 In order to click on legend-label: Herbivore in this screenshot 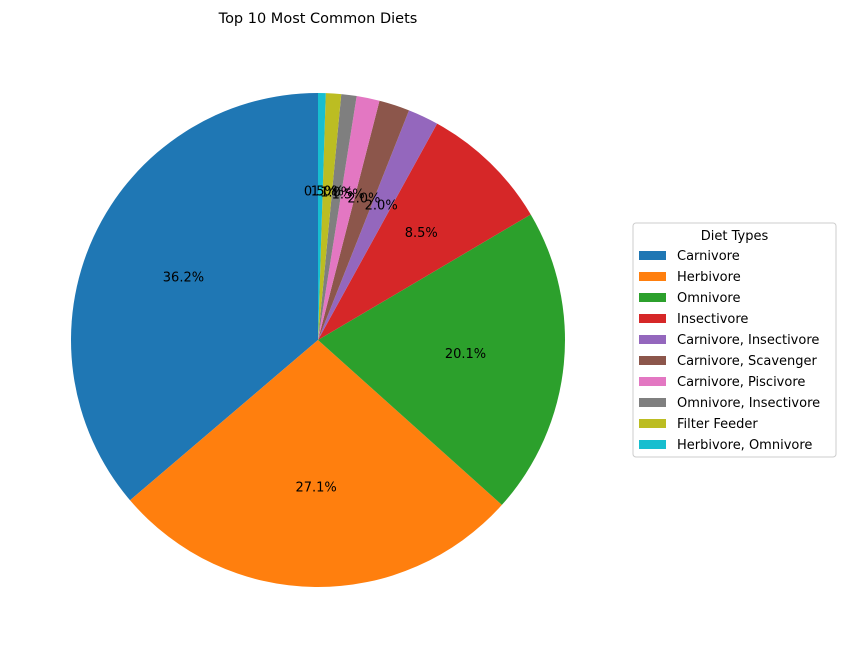, I will do `click(709, 277)`.